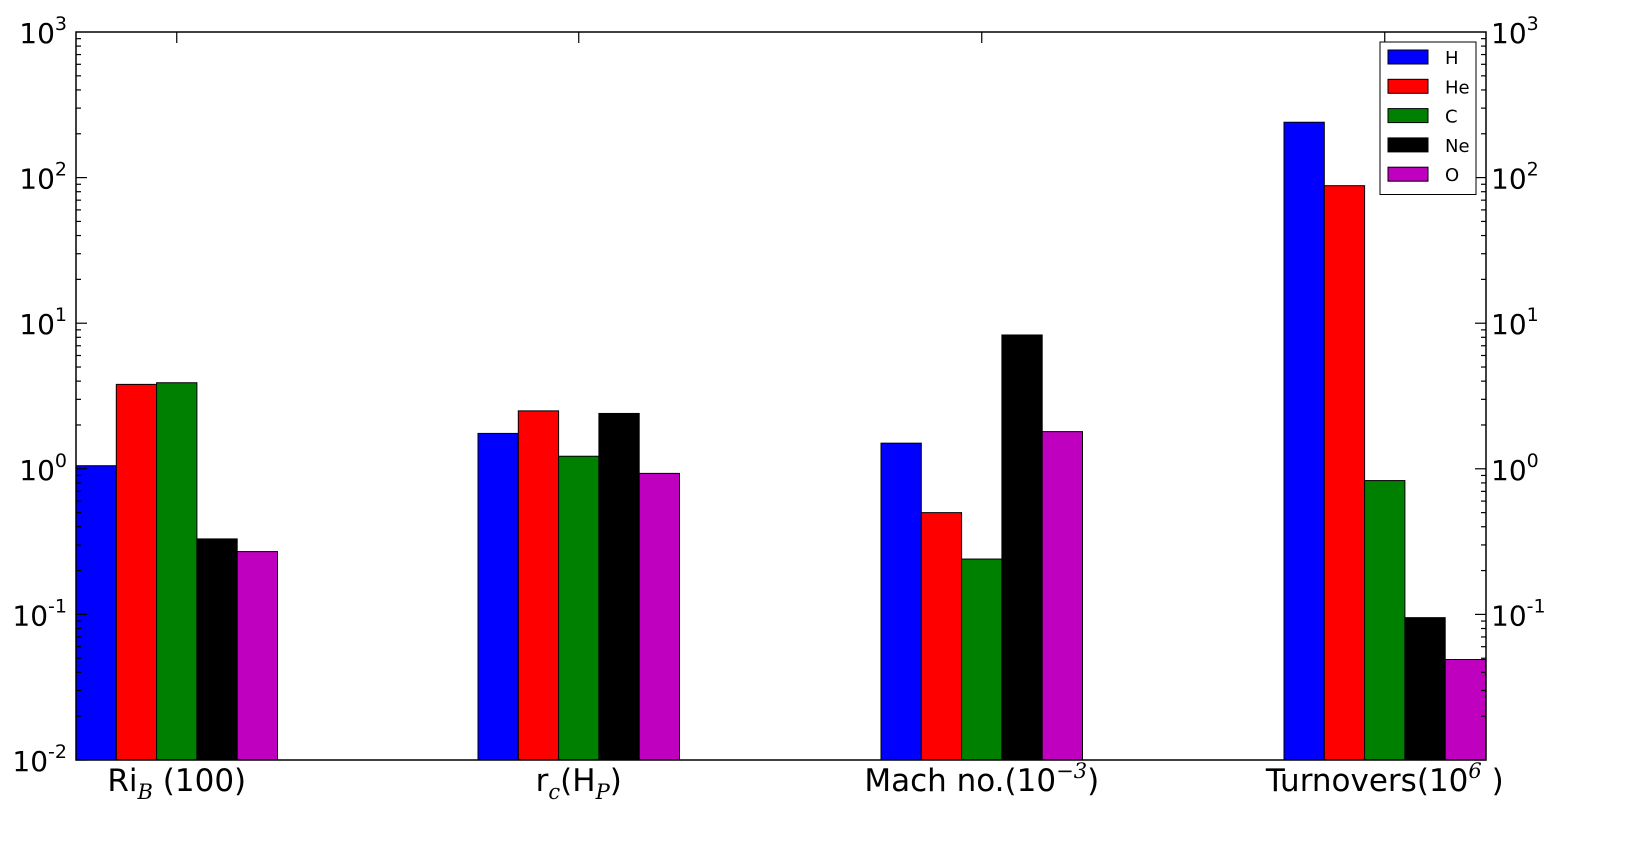 This screenshot has width=1638, height=846. Describe the element at coordinates (619, 586) in the screenshot. I see `bar-ne-rc` at that location.